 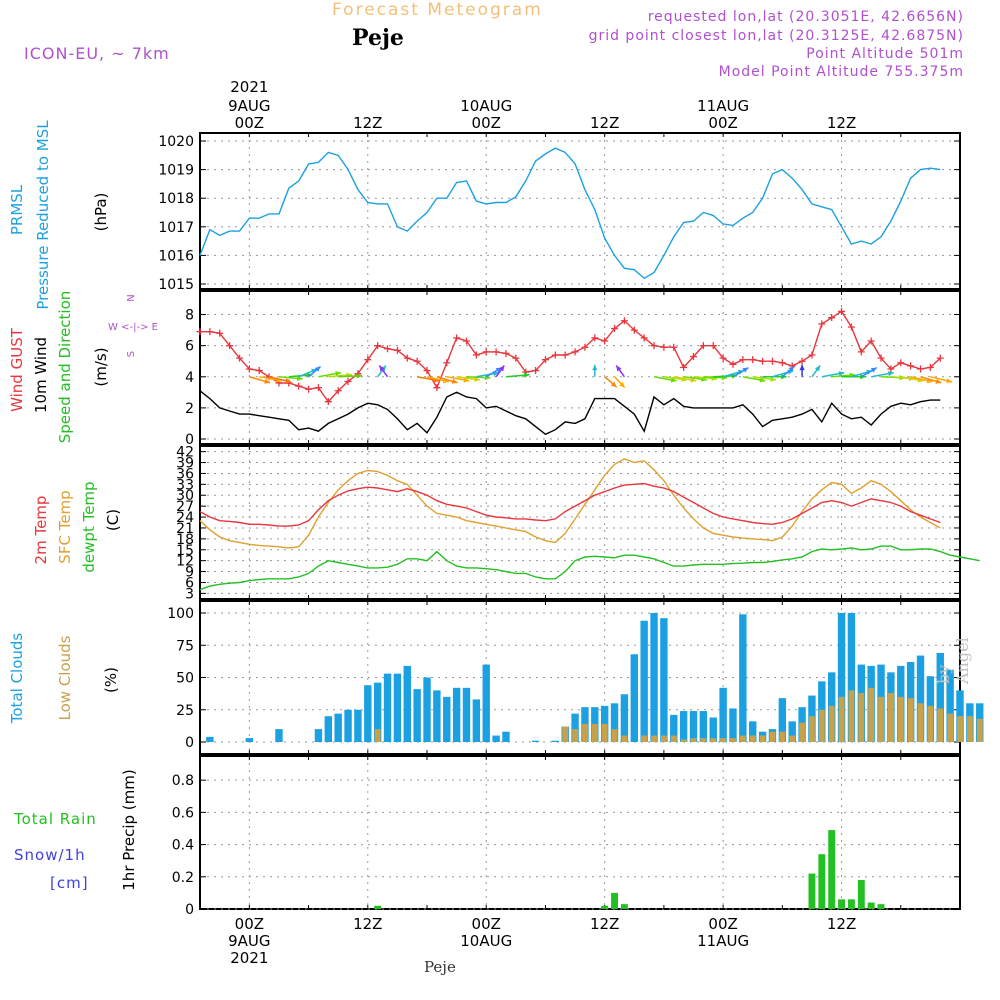 What do you see at coordinates (189, 910) in the screenshot?
I see `precipitation-ytick-label: 0` at bounding box center [189, 910].